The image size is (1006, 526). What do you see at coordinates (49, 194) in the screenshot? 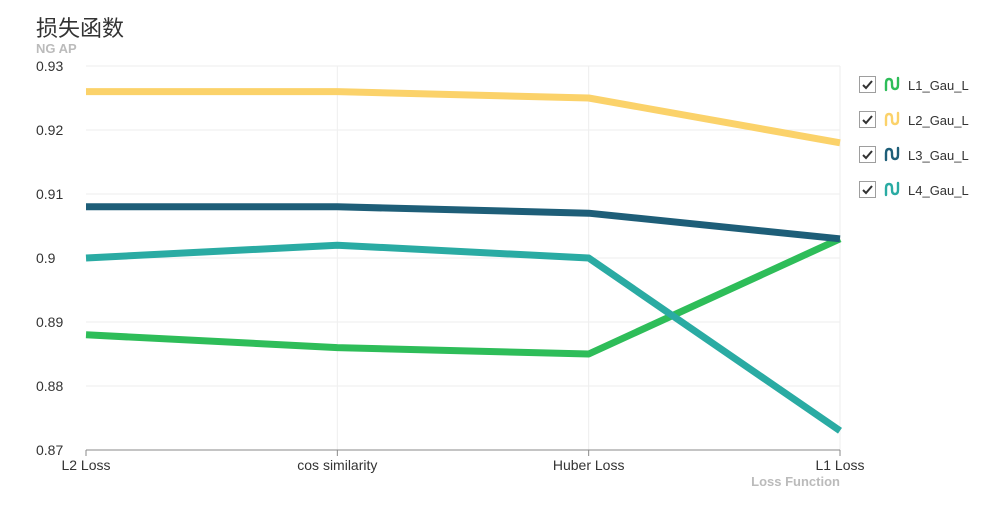
I see `y-tick-label: 0.91` at bounding box center [49, 194].